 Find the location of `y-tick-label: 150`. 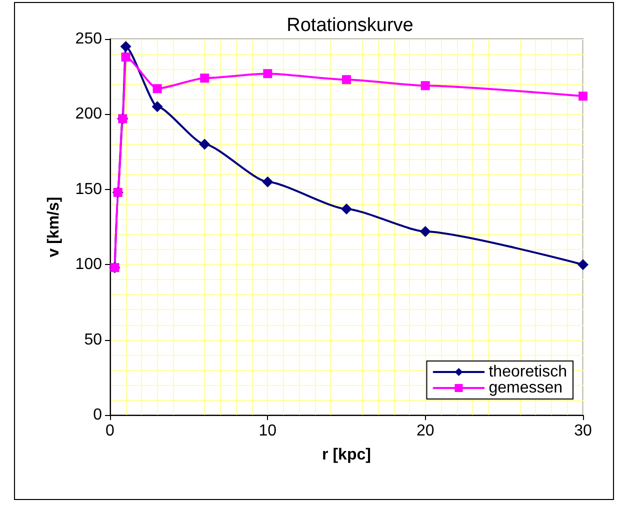

y-tick-label: 150 is located at coordinates (88, 189).